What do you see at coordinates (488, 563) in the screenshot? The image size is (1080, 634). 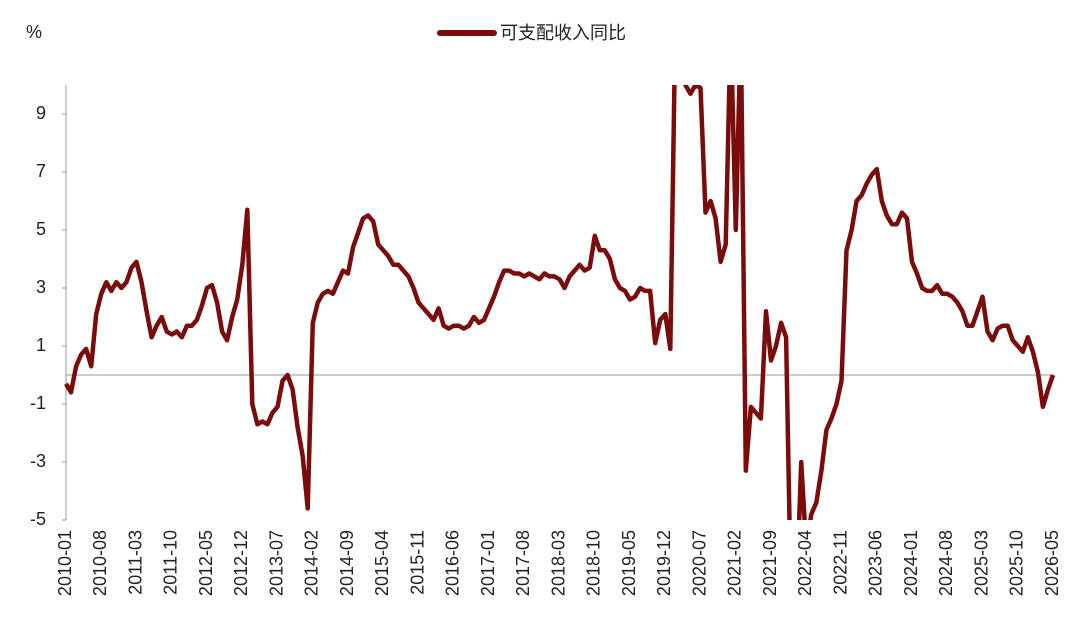 I see `x-tick-label: 2017-01` at bounding box center [488, 563].